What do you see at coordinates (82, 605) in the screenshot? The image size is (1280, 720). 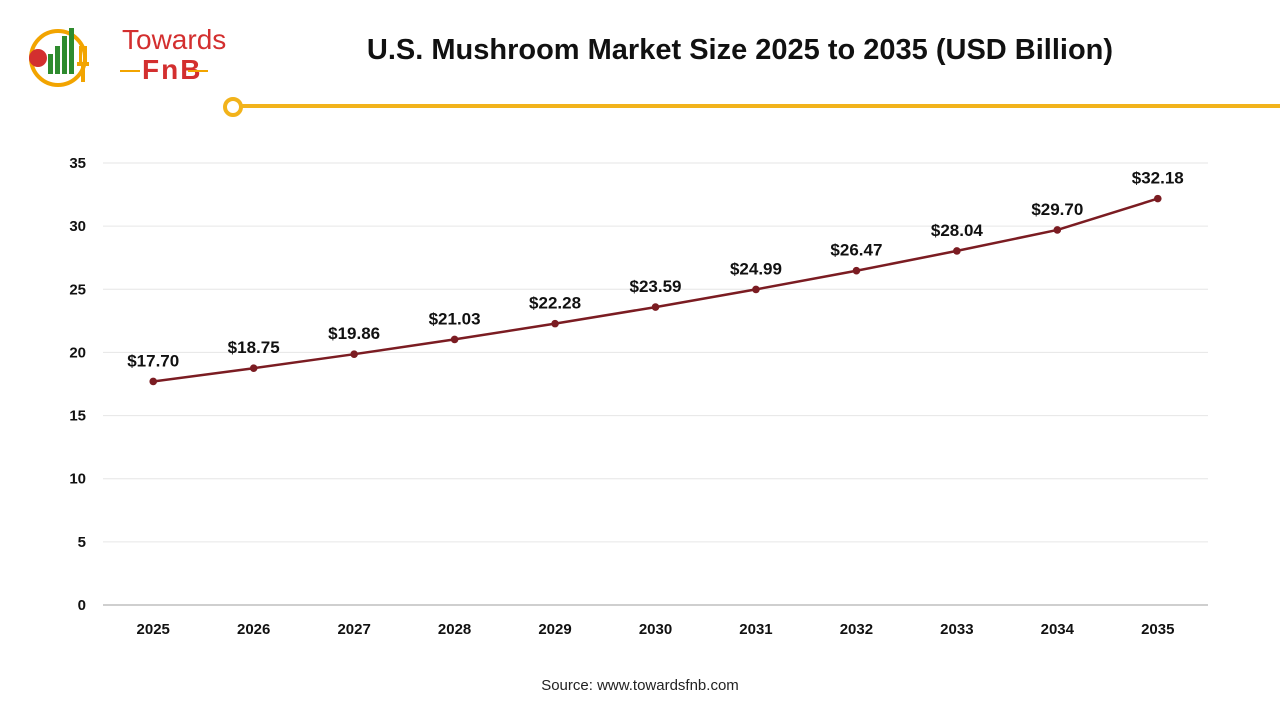 I see `y-tick-label-0: 0` at bounding box center [82, 605].